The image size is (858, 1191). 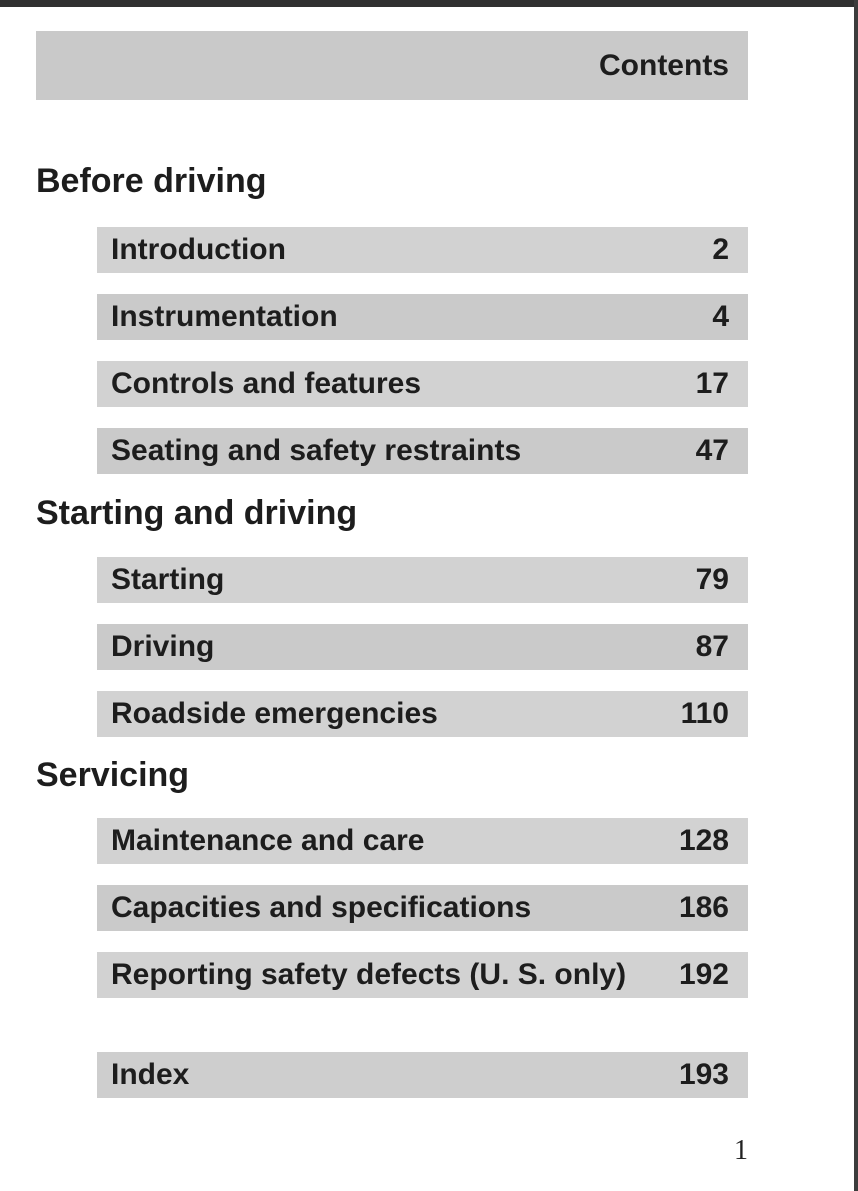 What do you see at coordinates (741, 1150) in the screenshot?
I see `page-number-folio: 1` at bounding box center [741, 1150].